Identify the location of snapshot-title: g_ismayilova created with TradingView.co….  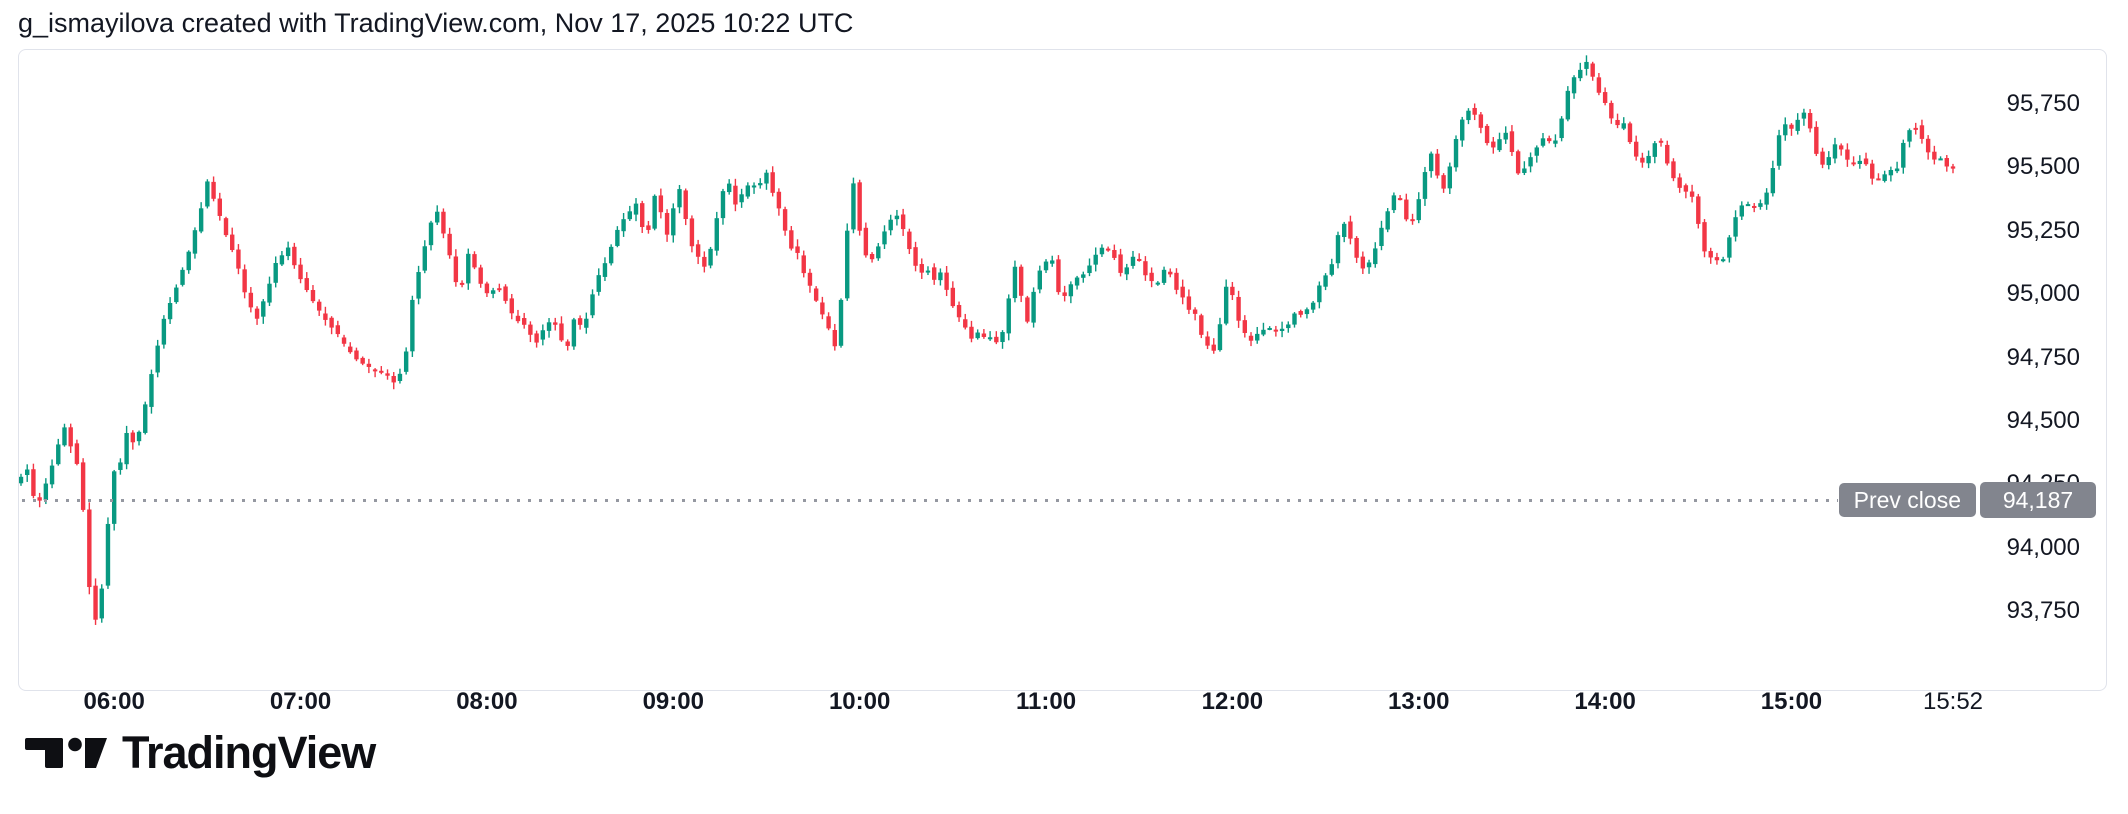
(436, 23).